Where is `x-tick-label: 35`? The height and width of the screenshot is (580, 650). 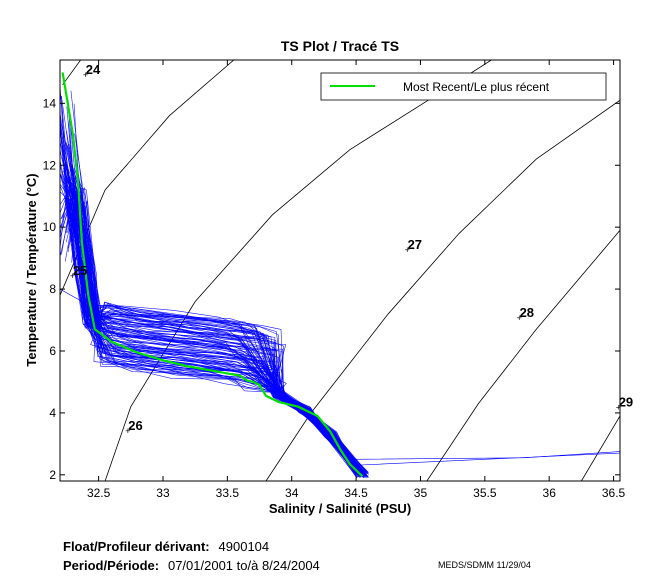 x-tick-label: 35 is located at coordinates (421, 493).